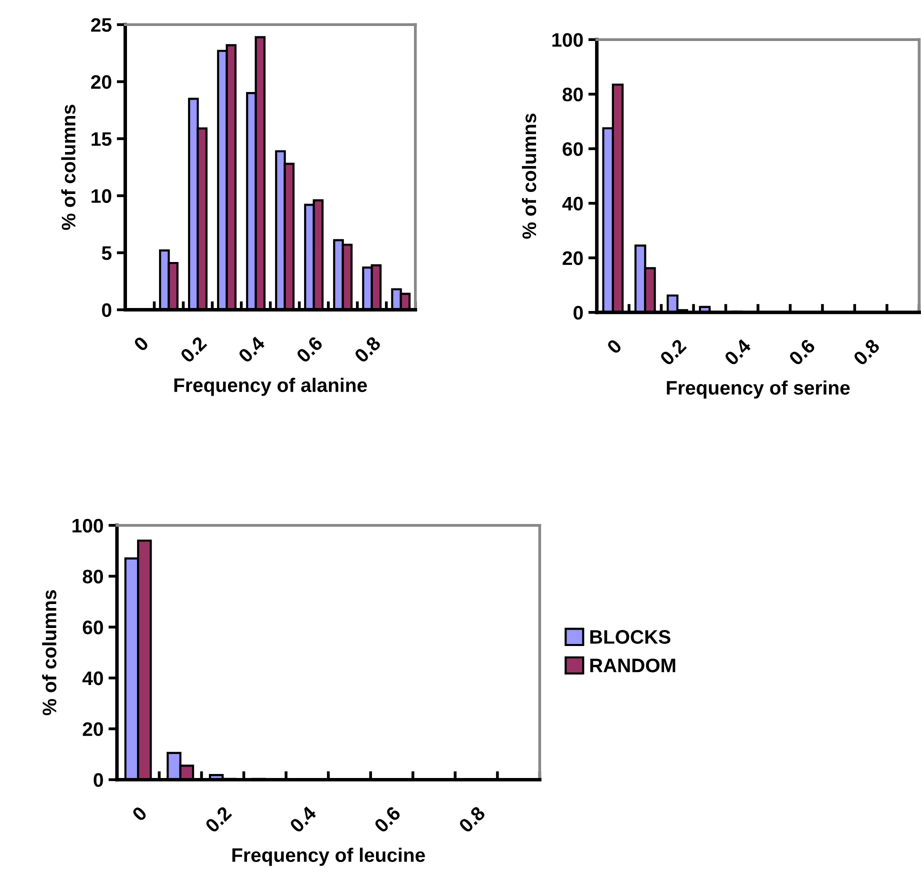 This screenshot has height=880, width=921. I want to click on y-tick-label: 25, so click(101, 25).